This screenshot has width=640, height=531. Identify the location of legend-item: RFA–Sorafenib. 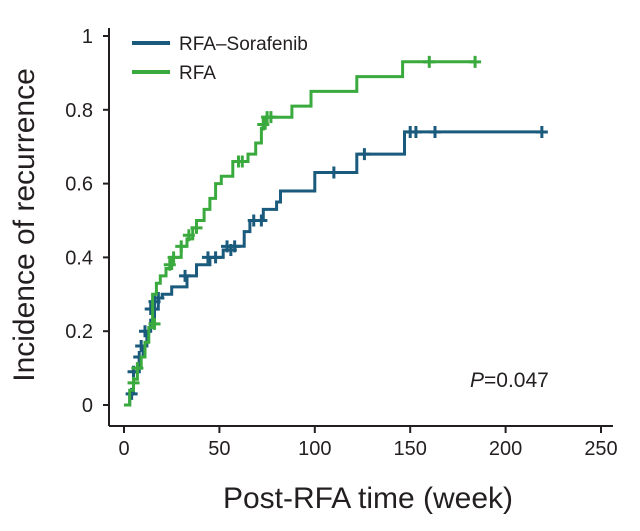
(220, 44).